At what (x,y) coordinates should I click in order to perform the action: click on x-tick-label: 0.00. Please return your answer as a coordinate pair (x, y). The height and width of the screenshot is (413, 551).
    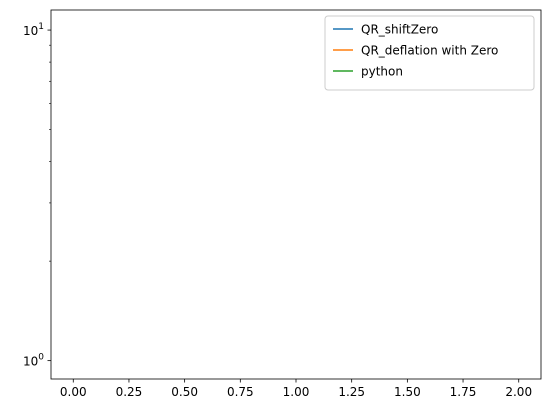
    Looking at the image, I should click on (73, 392).